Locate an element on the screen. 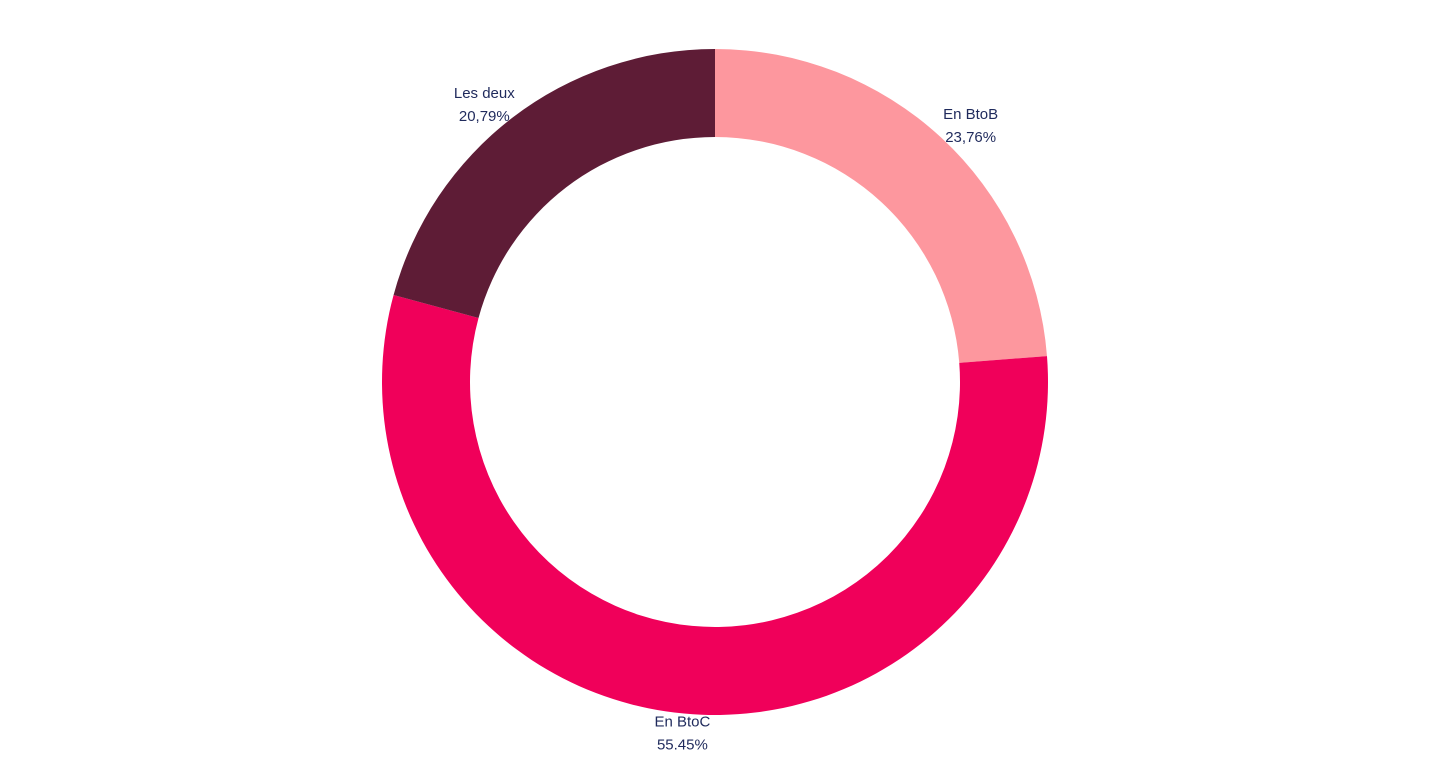  slice-category-label: Les deux is located at coordinates (484, 93).